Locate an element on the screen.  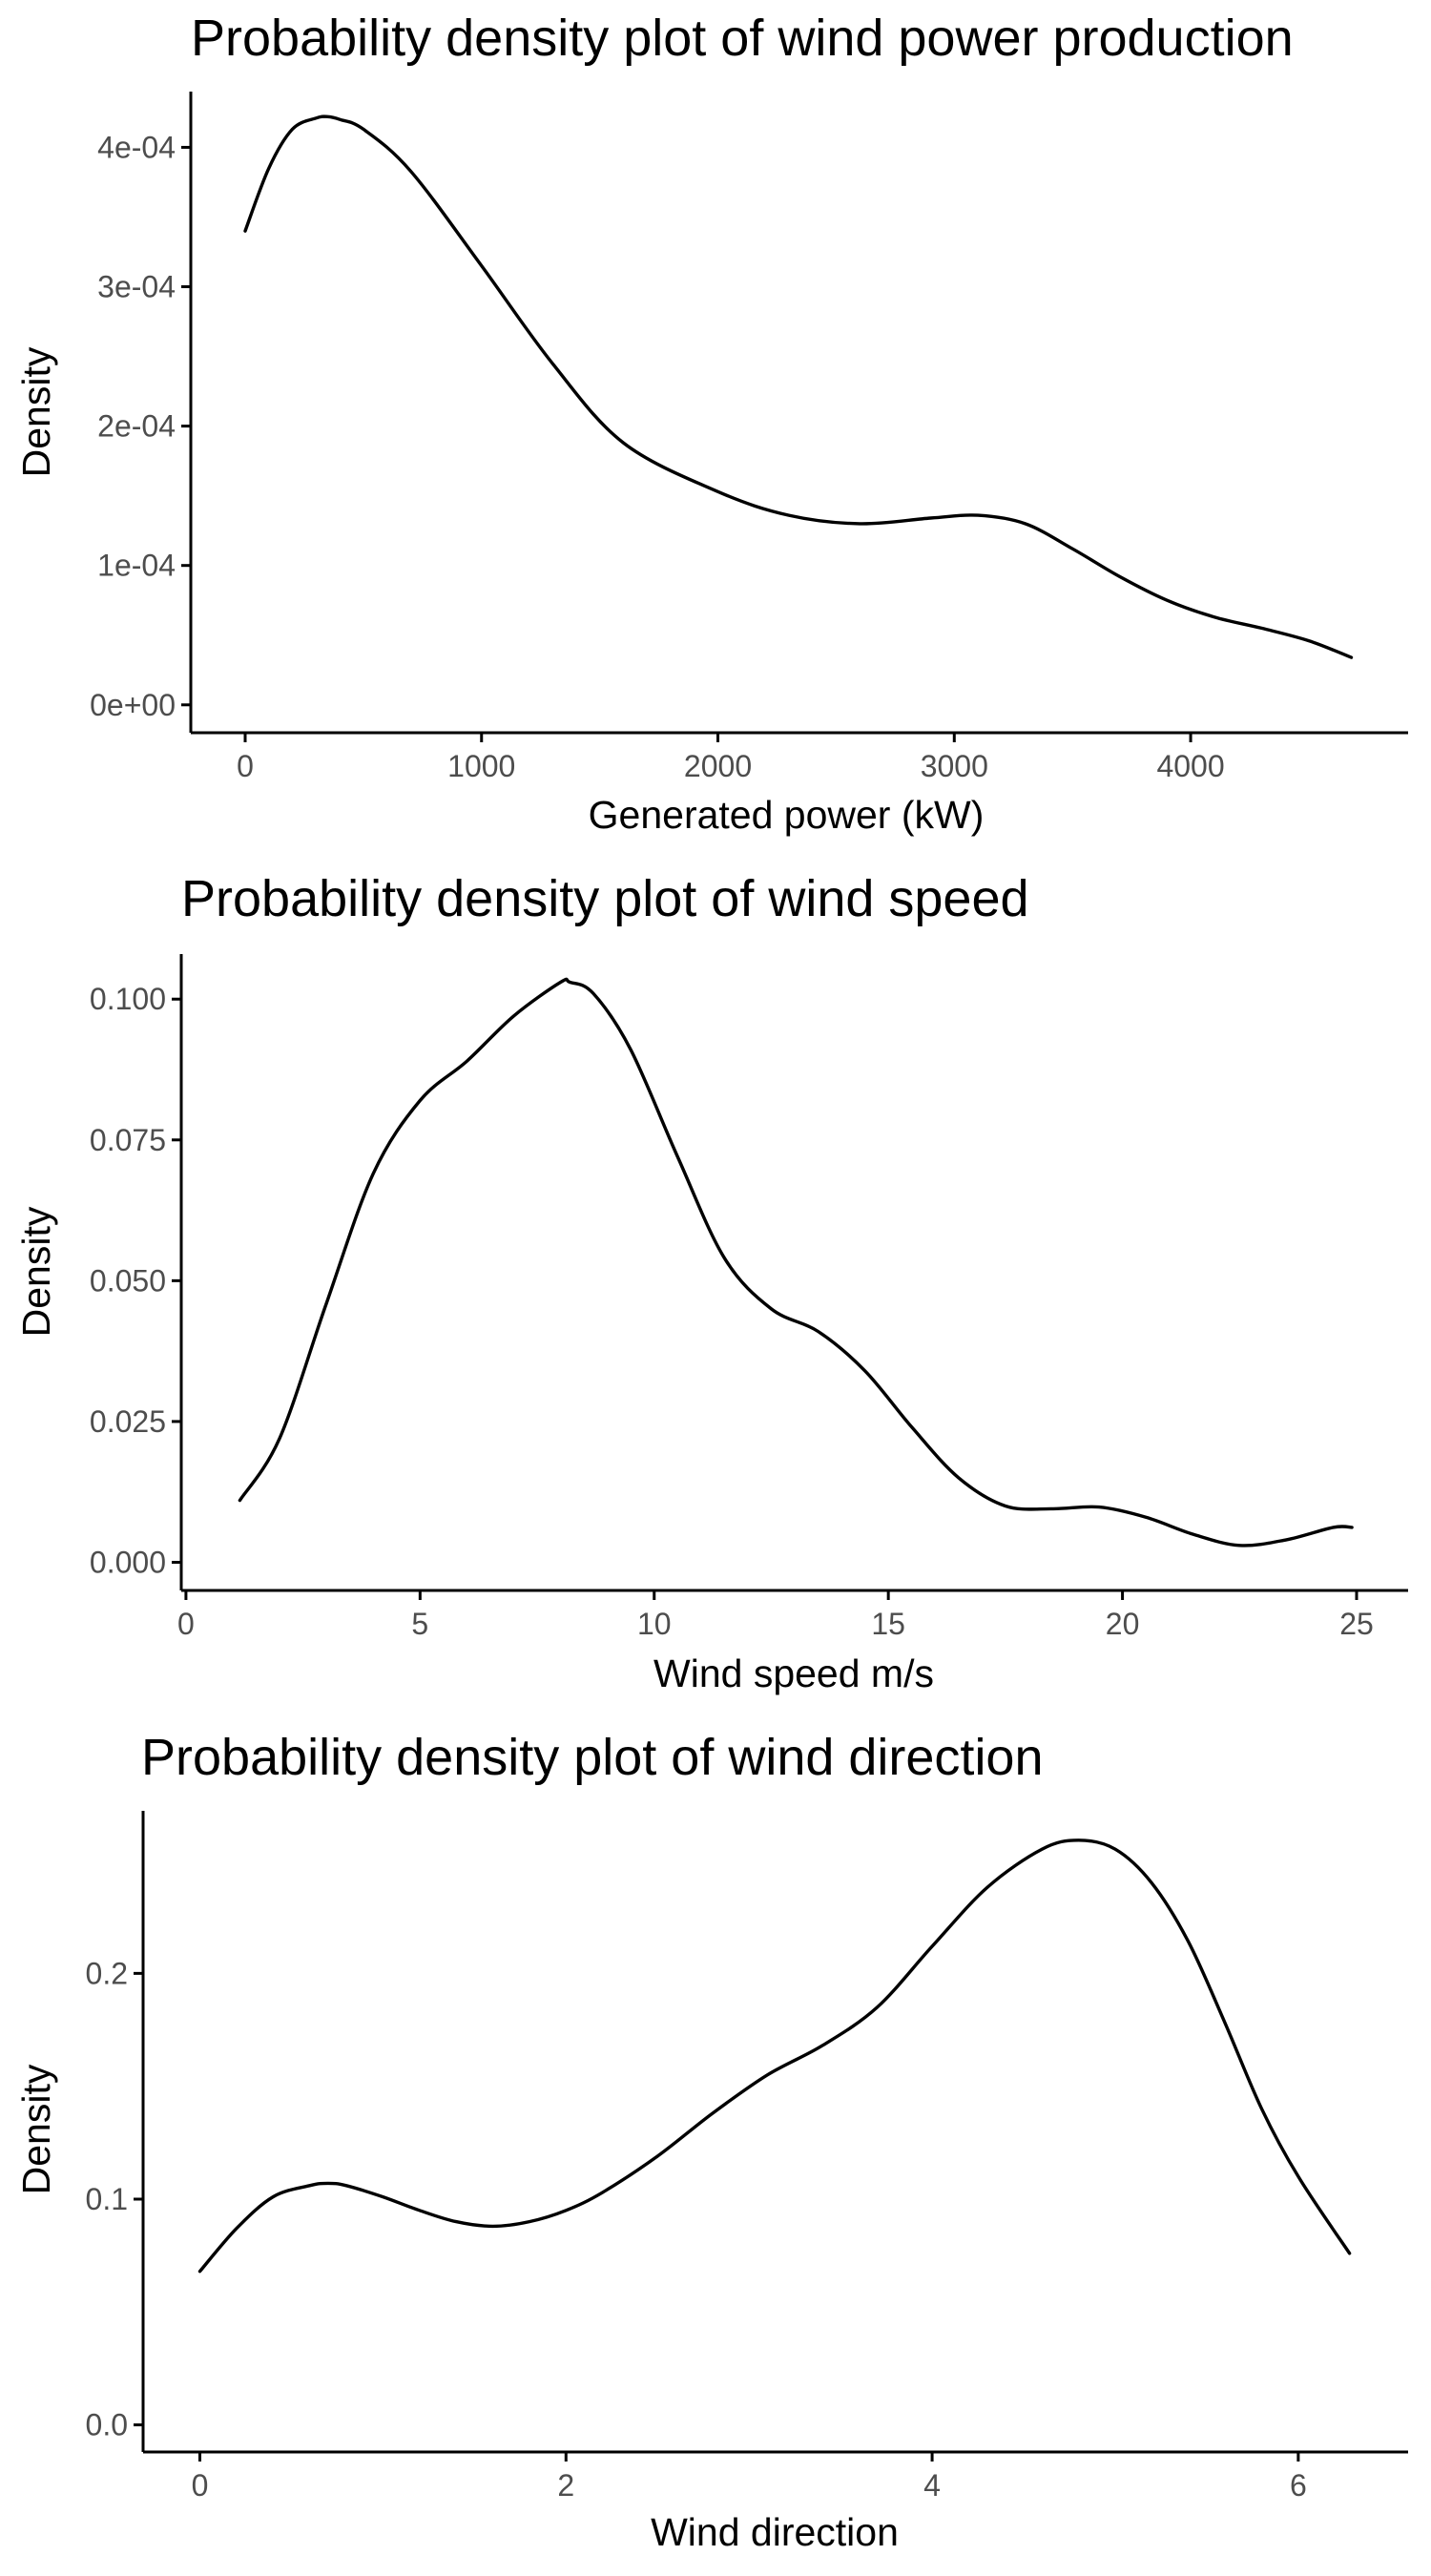
y-tick-label: 0.100 is located at coordinates (128, 999).